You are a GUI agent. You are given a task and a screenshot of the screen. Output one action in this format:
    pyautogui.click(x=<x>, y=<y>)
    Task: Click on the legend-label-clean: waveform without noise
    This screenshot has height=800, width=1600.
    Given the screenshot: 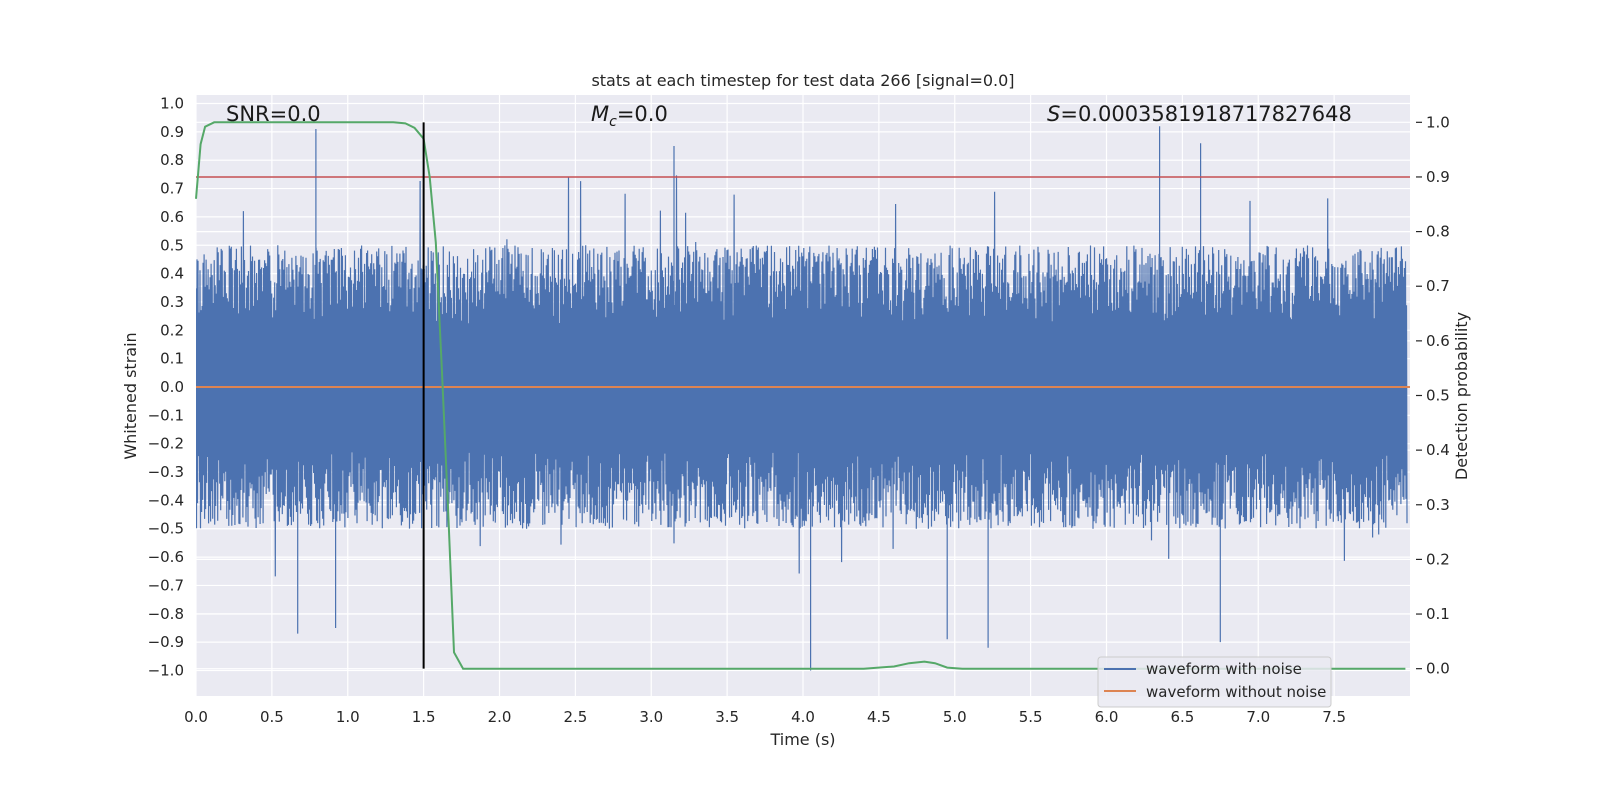 What is the action you would take?
    pyautogui.click(x=1236, y=692)
    